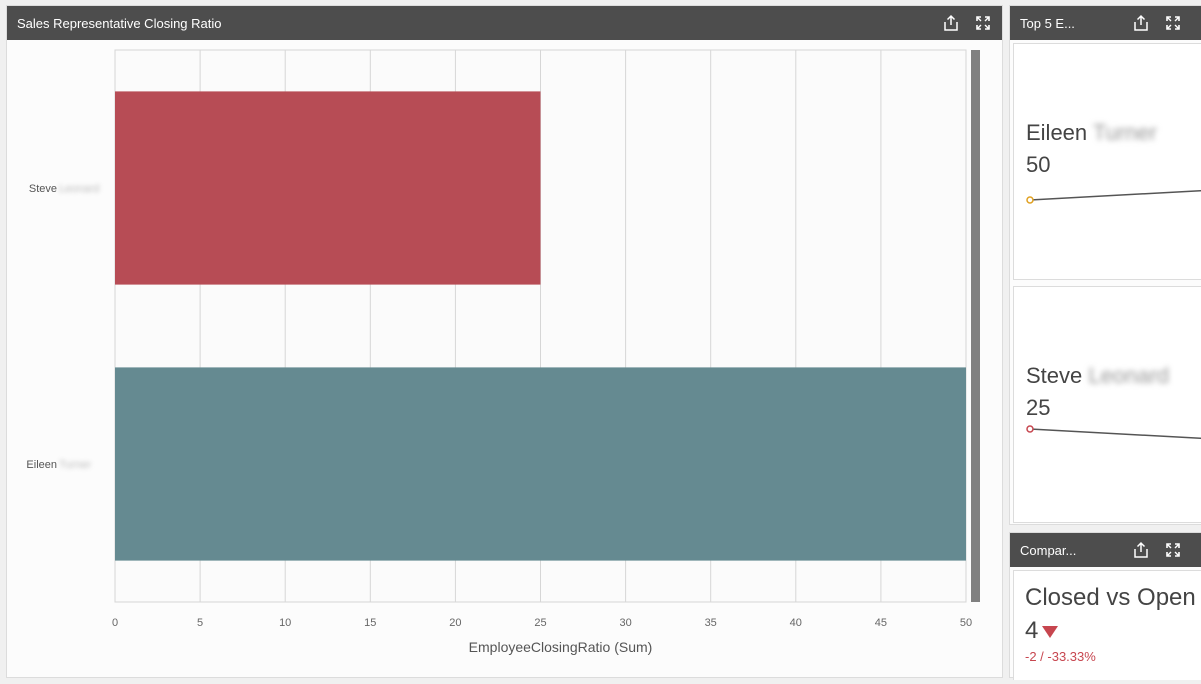 The image size is (1201, 684). What do you see at coordinates (881, 623) in the screenshot?
I see `x-tick-label: 45` at bounding box center [881, 623].